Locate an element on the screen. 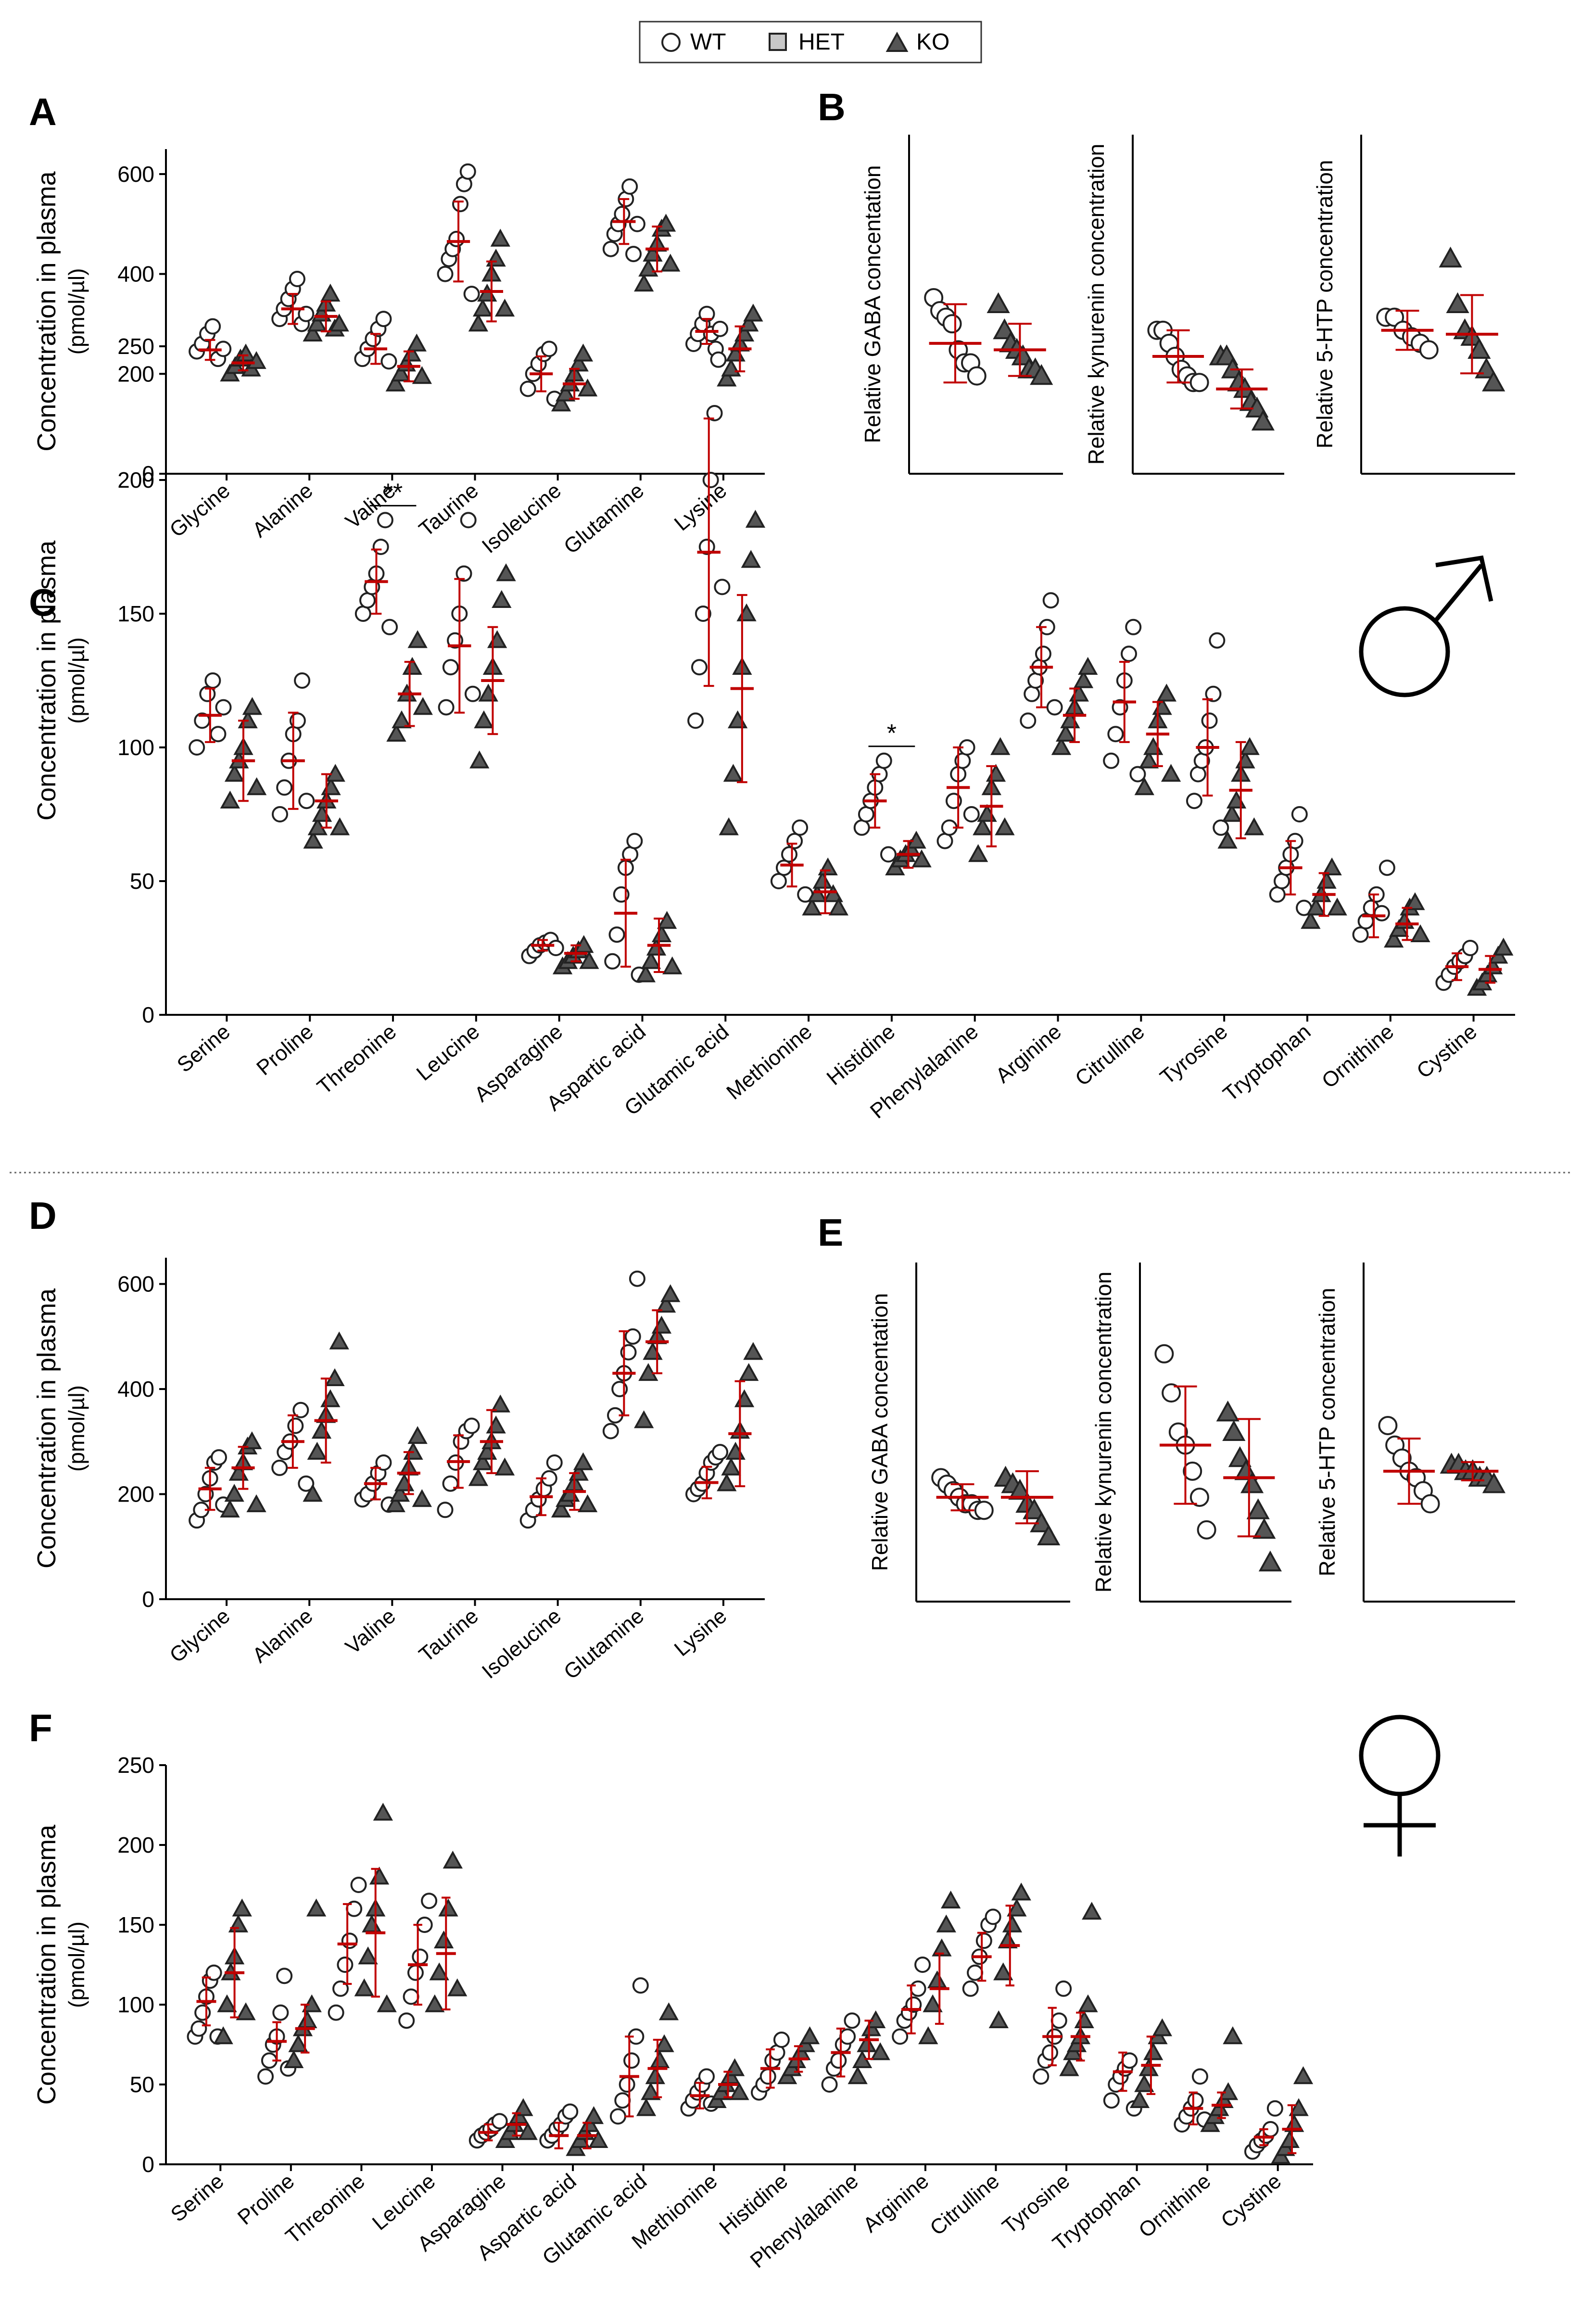 This screenshot has height=2324, width=1581. significance-label: ** is located at coordinates (393, 492).